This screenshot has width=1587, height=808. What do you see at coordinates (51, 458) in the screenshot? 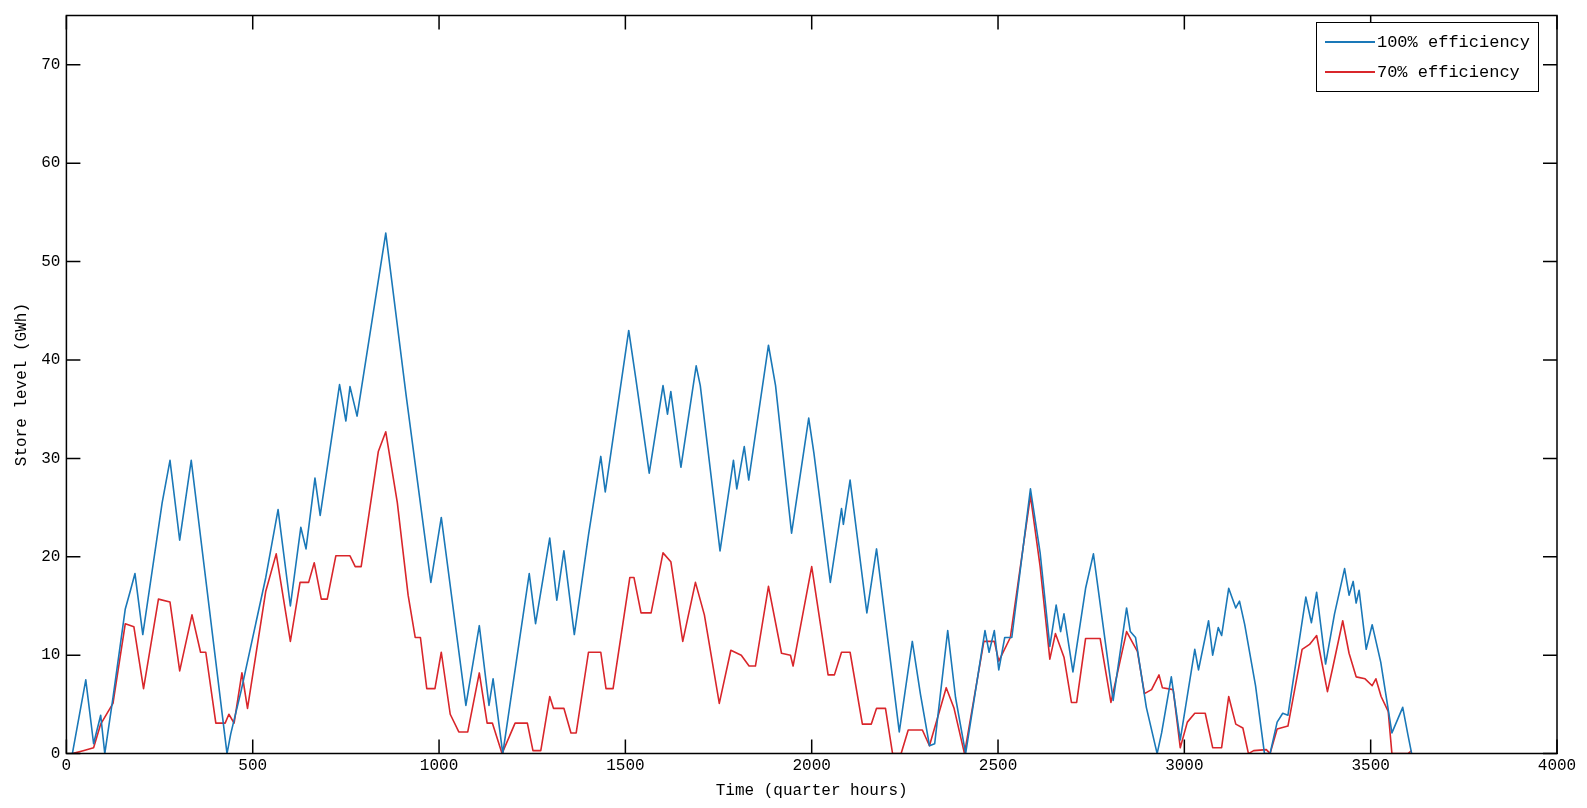
I see `y-tick-label: 30` at bounding box center [51, 458].